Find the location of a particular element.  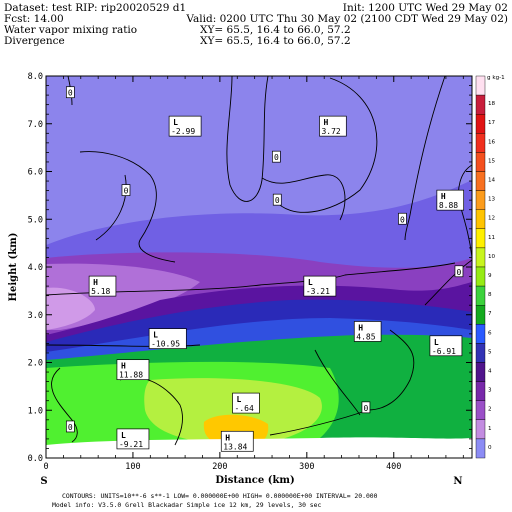

header-field-primary: Water vapor mixing ratio is located at coordinates (70, 30).